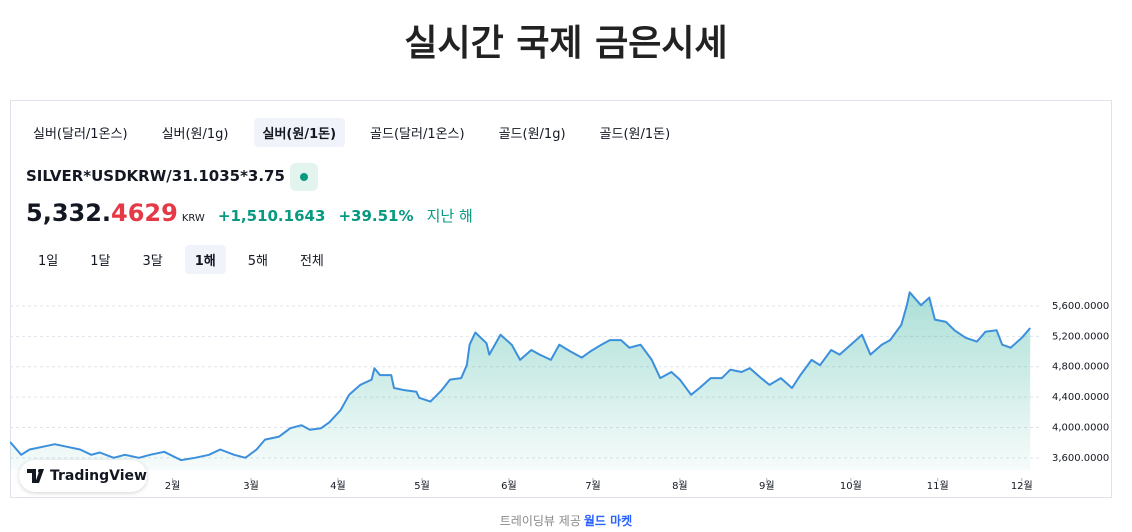  I want to click on x-tick-label: 2월, so click(173, 486).